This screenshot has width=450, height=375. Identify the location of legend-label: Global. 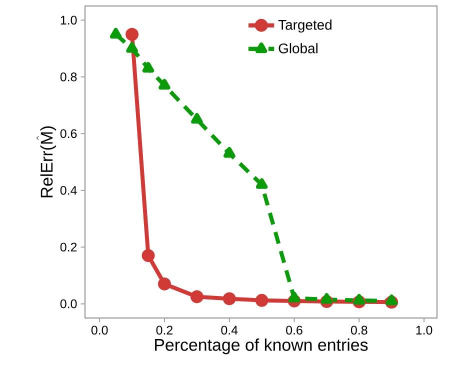
(298, 48).